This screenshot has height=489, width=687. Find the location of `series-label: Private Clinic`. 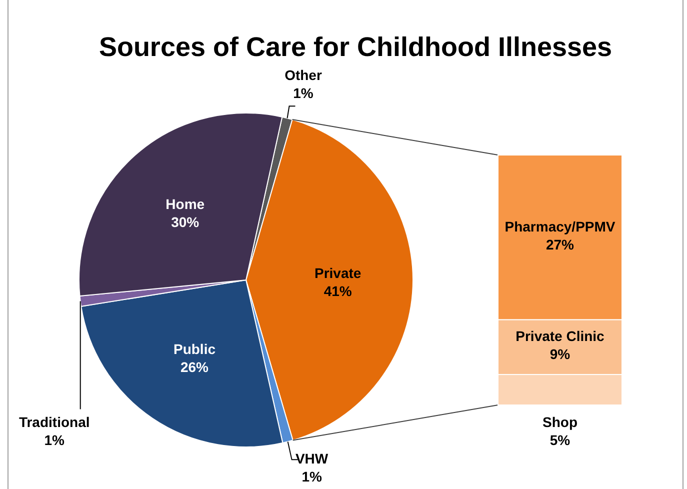

series-label: Private Clinic is located at coordinates (560, 336).